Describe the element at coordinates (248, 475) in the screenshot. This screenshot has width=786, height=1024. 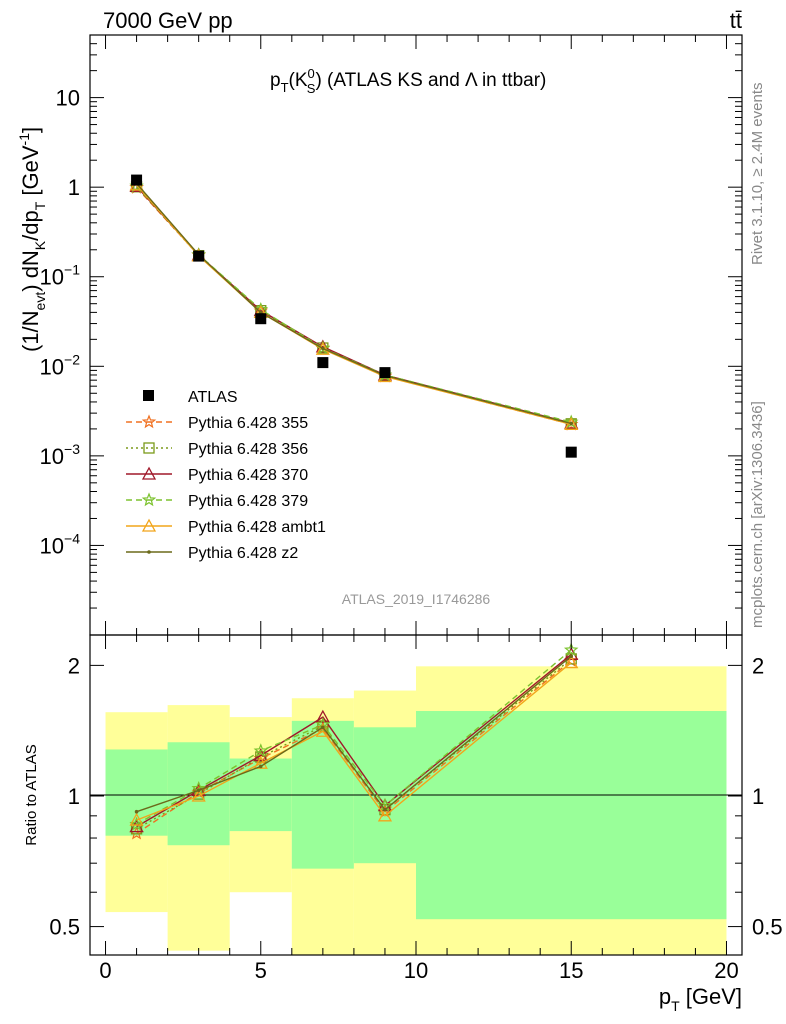
I see `legend-label: Pythia 6.428 370` at that location.